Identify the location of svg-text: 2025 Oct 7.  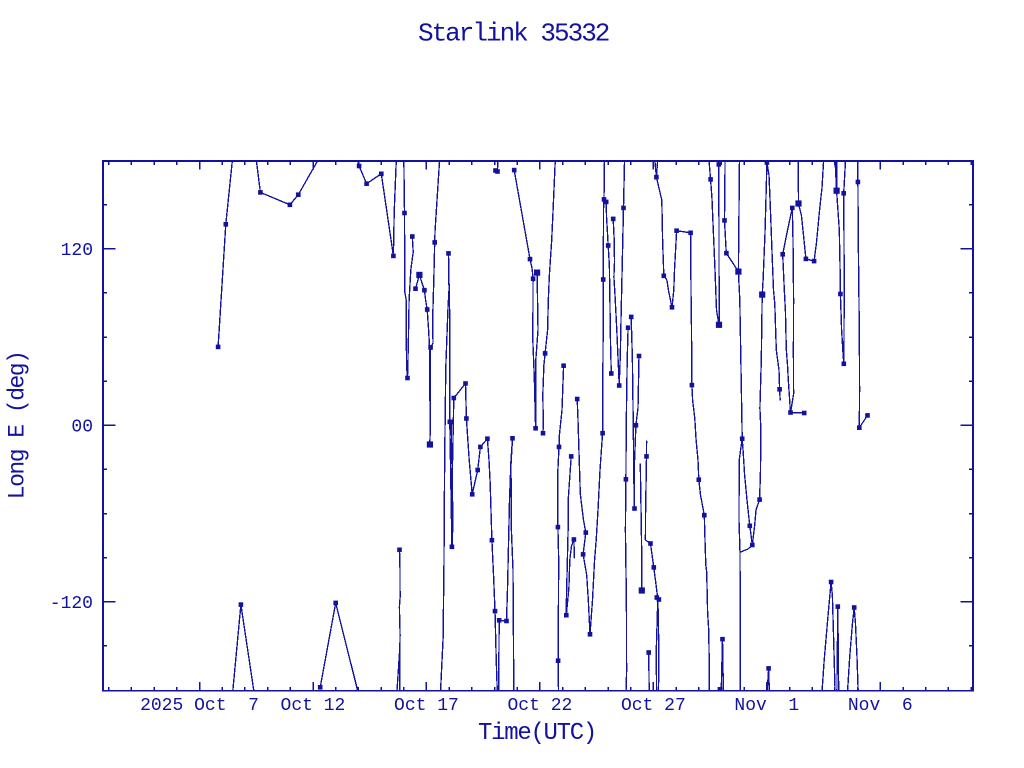
(199, 706).